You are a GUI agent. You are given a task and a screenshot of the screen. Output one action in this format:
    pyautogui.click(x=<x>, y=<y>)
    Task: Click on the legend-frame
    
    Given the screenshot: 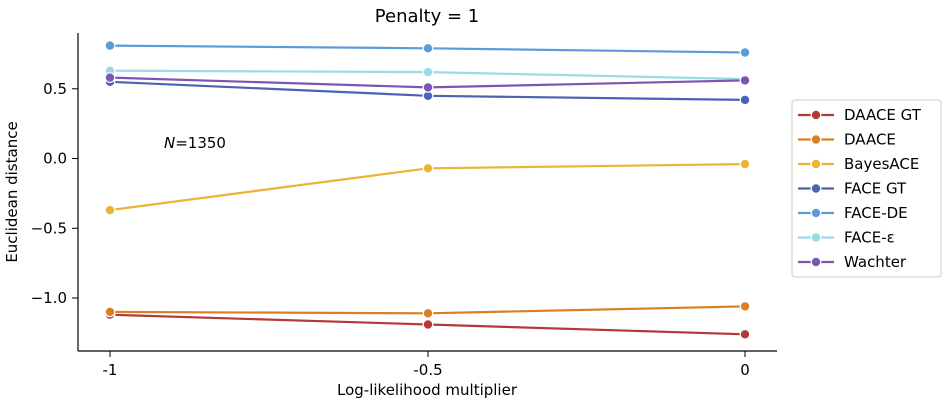 What is the action you would take?
    pyautogui.click(x=866, y=188)
    